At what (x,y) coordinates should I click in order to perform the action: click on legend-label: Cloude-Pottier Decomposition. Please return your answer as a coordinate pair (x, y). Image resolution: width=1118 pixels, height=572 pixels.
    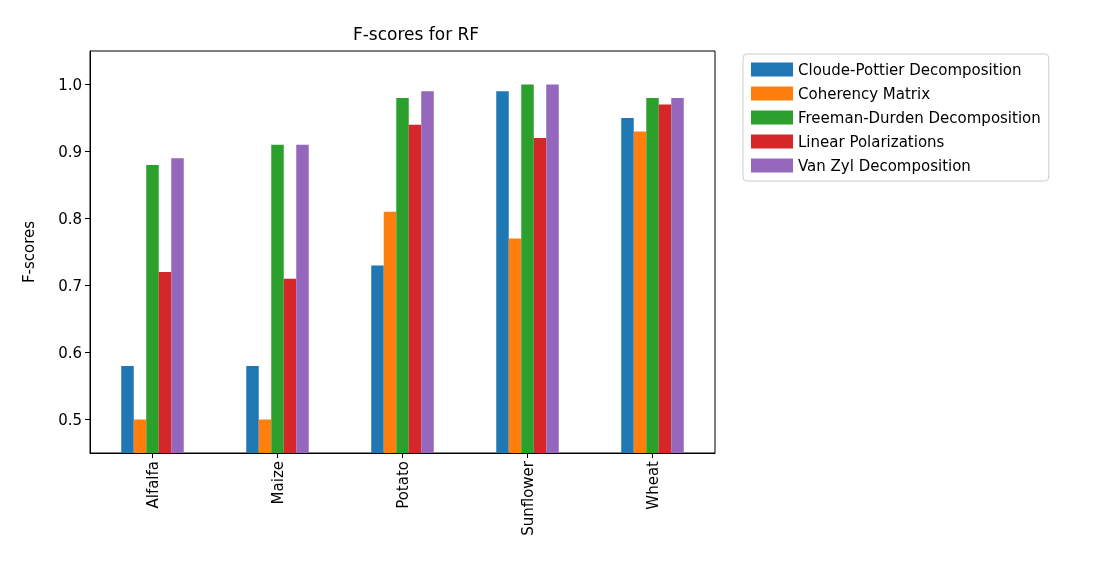
    Looking at the image, I should click on (910, 69).